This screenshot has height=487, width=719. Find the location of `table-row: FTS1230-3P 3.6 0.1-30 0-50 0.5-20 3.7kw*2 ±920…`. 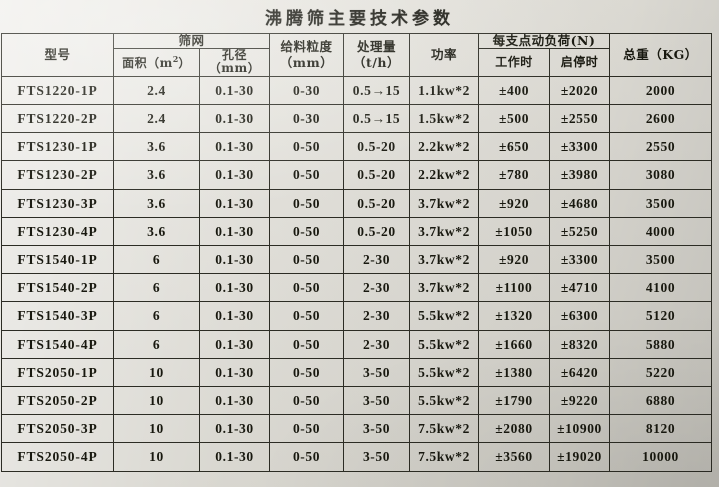

table-row: FTS1230-3P 3.6 0.1-30 0-50 0.5-20 3.7kw*2 ±920… is located at coordinates (357, 203).